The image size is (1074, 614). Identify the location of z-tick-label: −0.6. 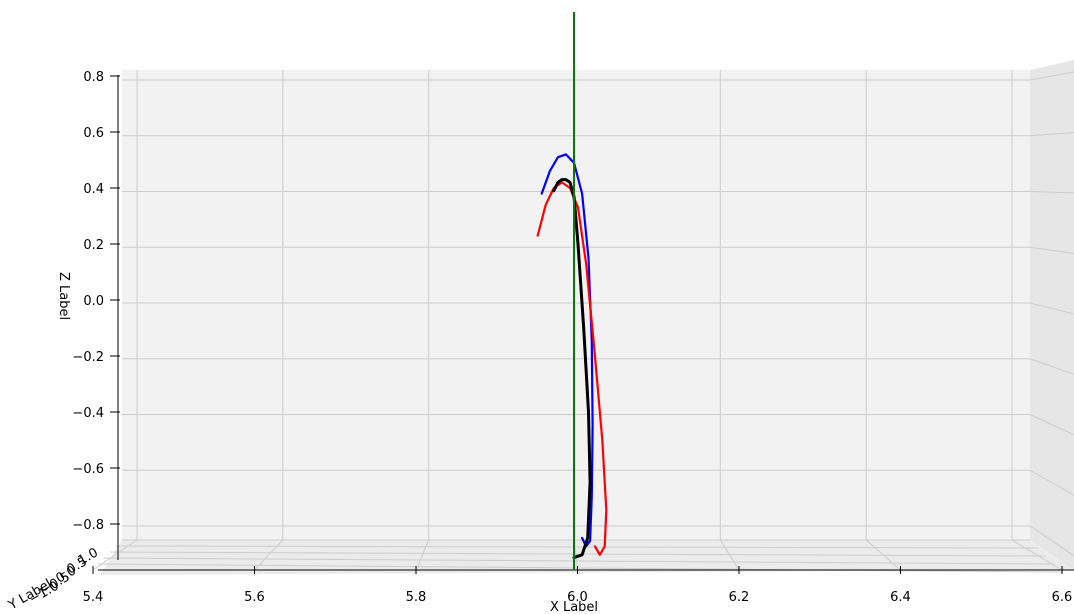
(88, 469).